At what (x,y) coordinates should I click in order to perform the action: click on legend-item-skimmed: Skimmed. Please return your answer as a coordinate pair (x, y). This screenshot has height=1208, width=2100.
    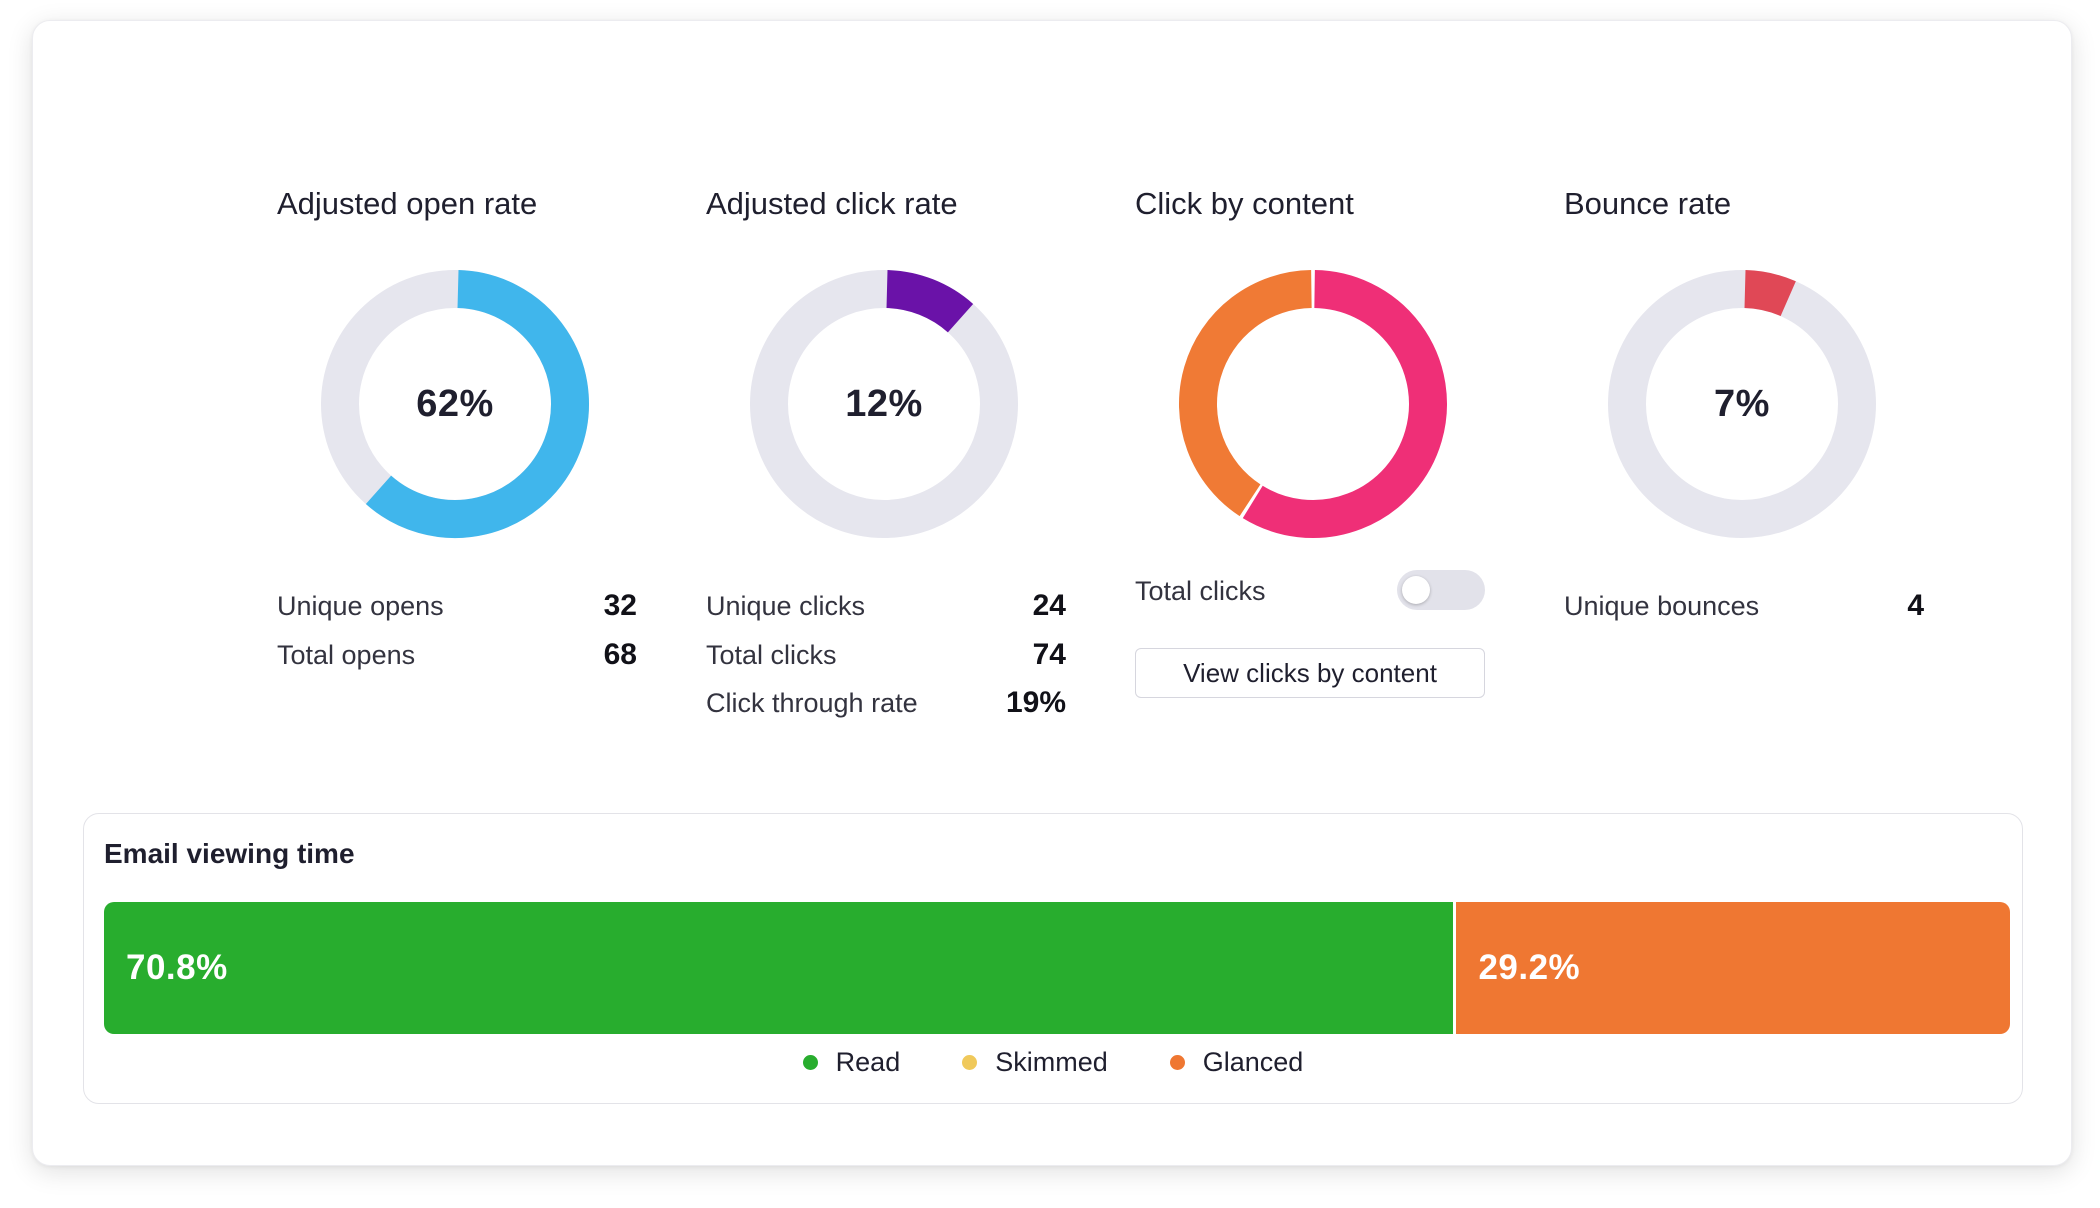
    Looking at the image, I should click on (1035, 1062).